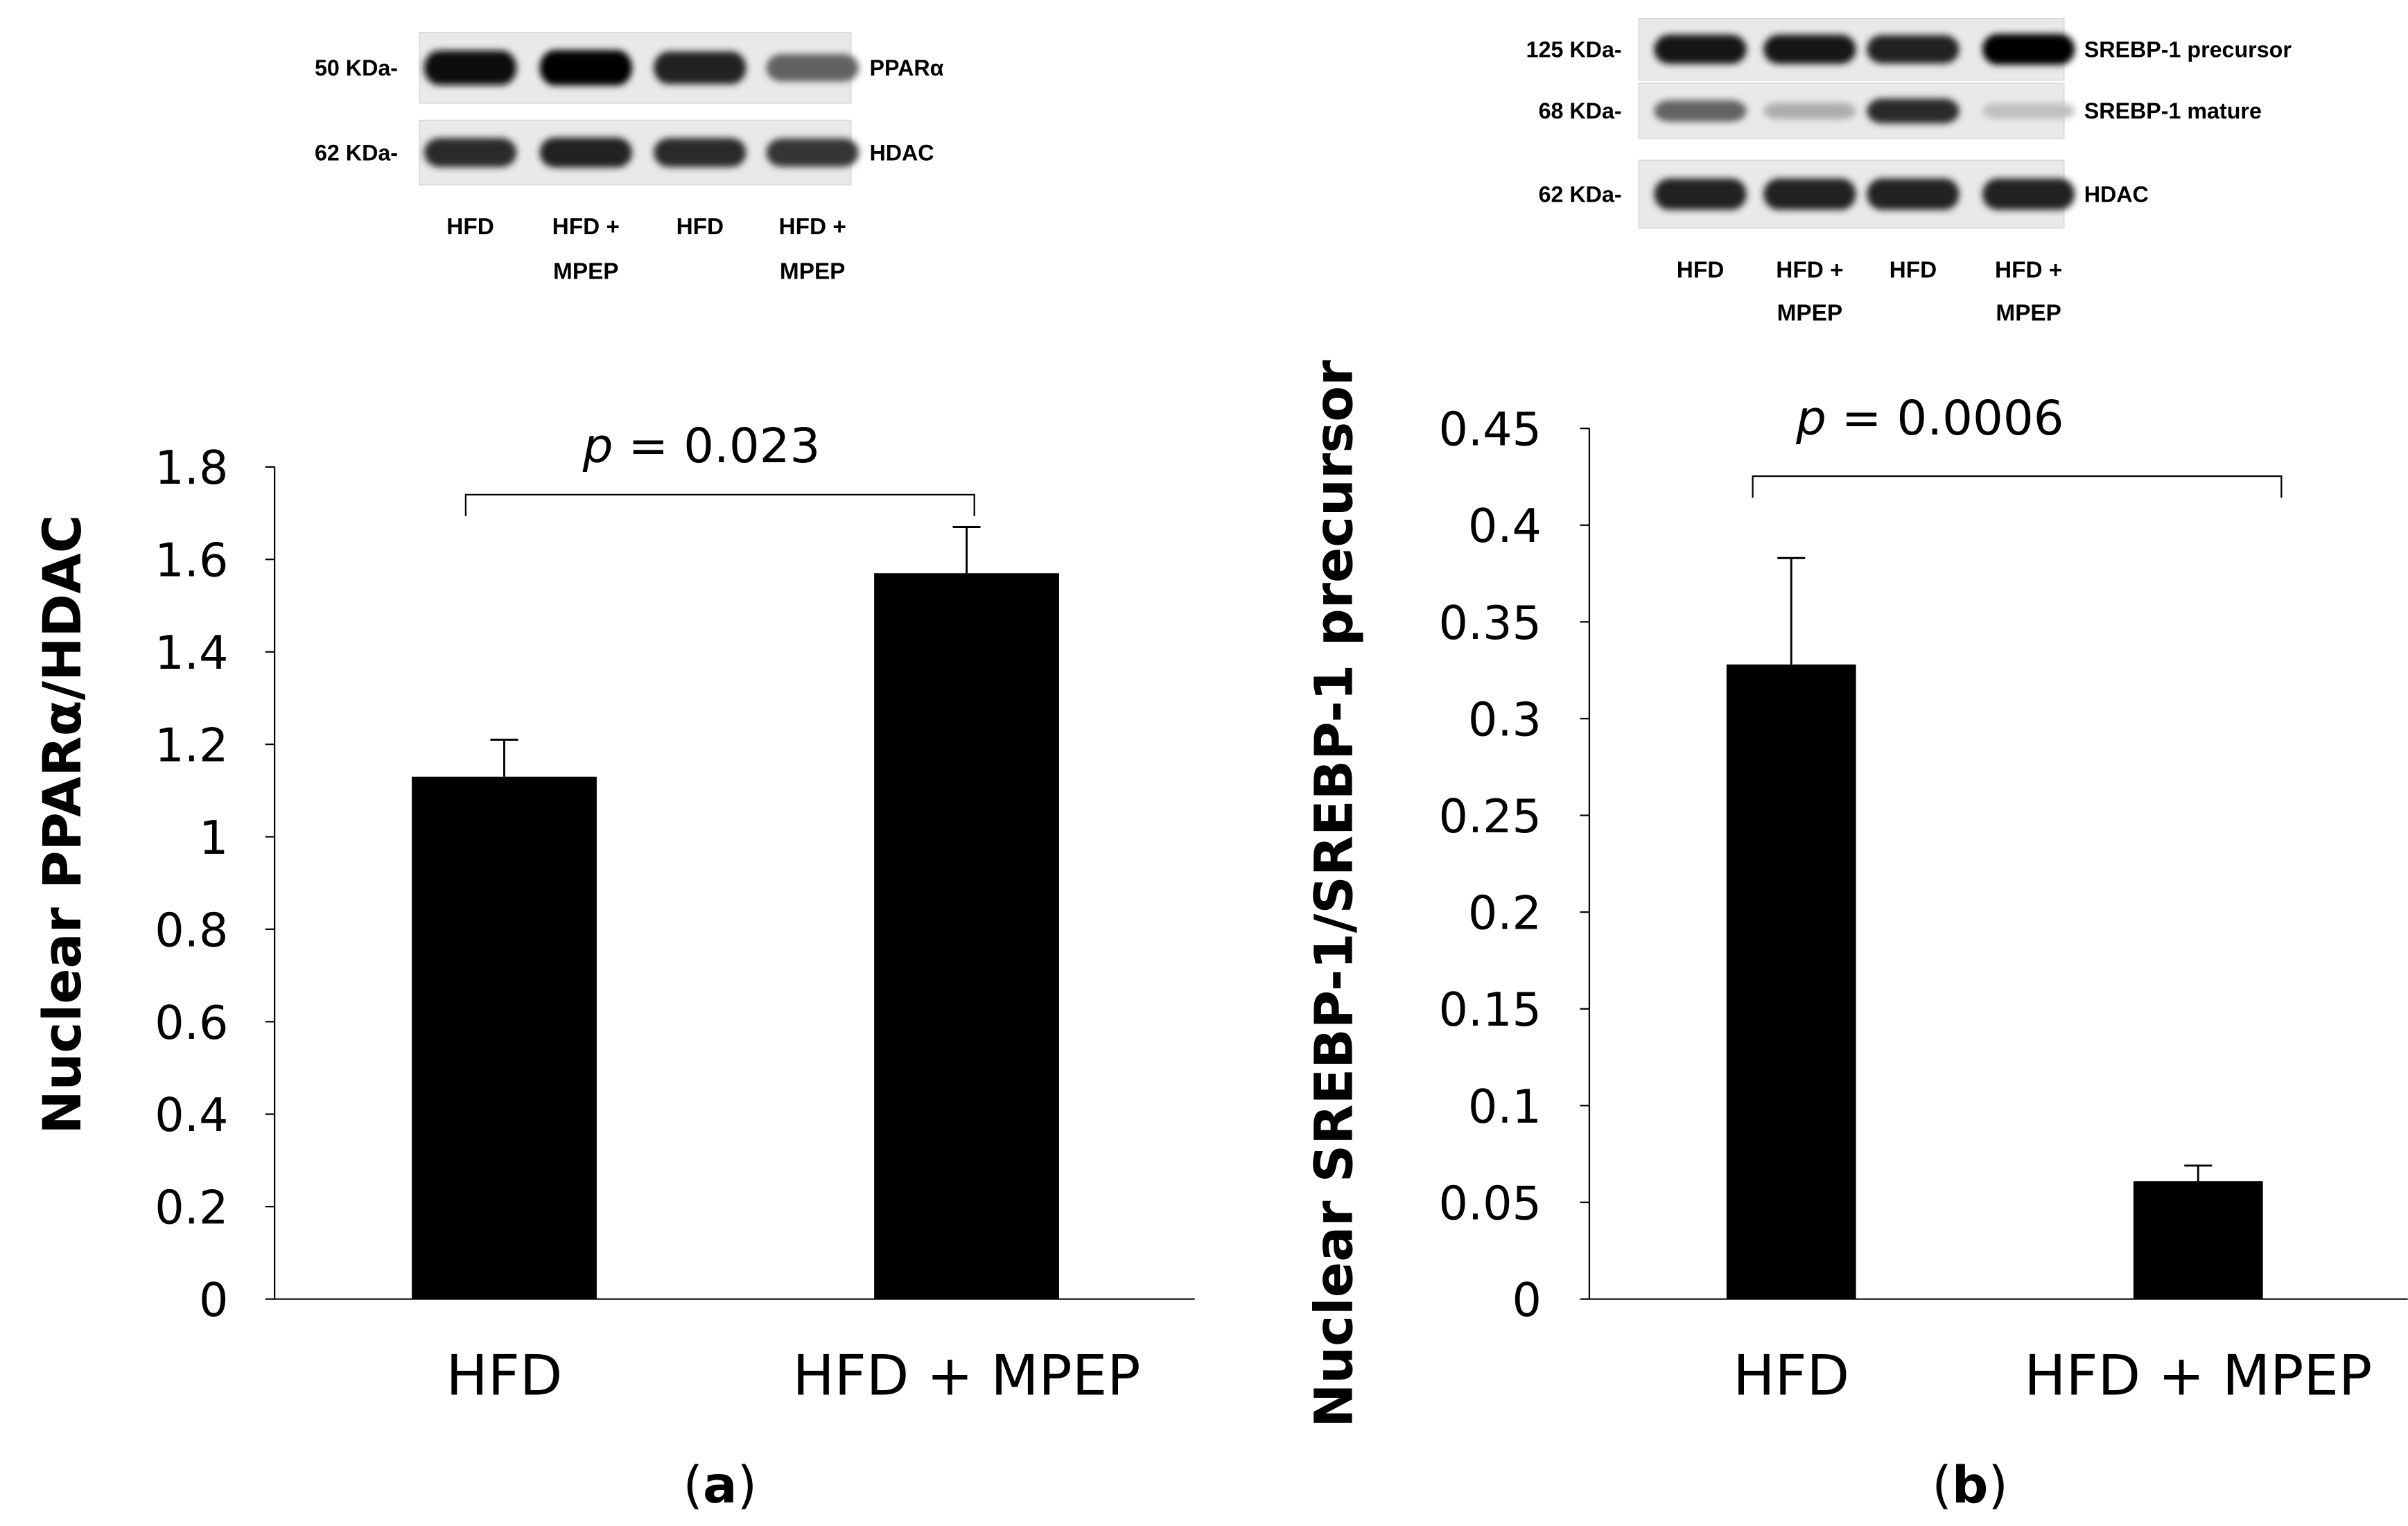 This screenshot has height=1526, width=2408. I want to click on y-tick-label: 0.6, so click(191, 1023).